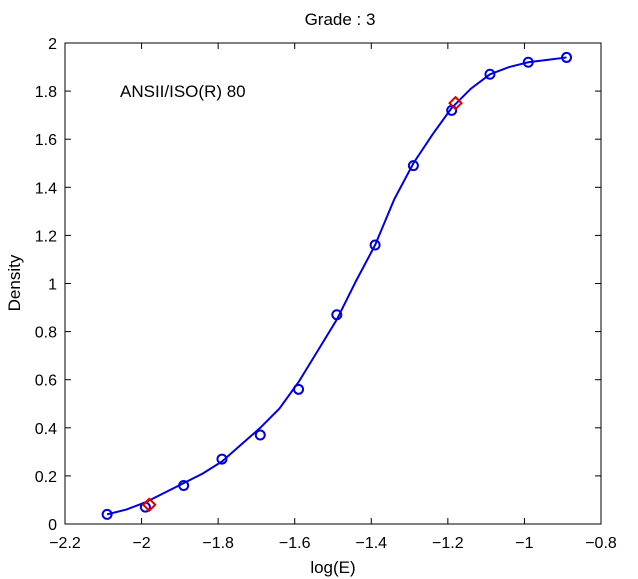  I want to click on x-tick-label: −1.4, so click(371, 543).